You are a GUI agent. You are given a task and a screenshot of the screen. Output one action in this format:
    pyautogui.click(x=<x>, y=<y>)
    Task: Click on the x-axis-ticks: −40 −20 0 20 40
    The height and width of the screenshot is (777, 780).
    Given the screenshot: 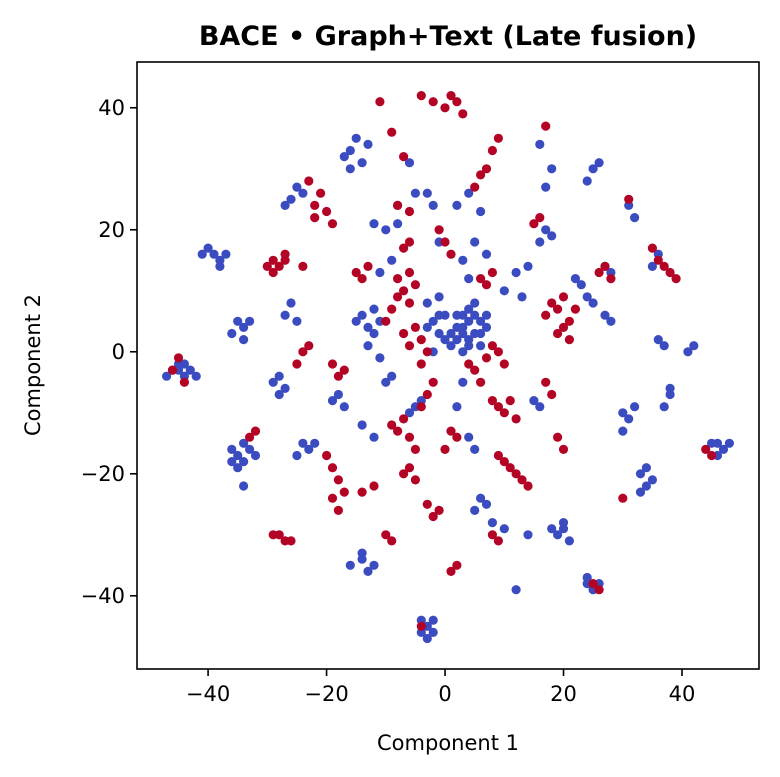 What is the action you would take?
    pyautogui.click(x=440, y=687)
    